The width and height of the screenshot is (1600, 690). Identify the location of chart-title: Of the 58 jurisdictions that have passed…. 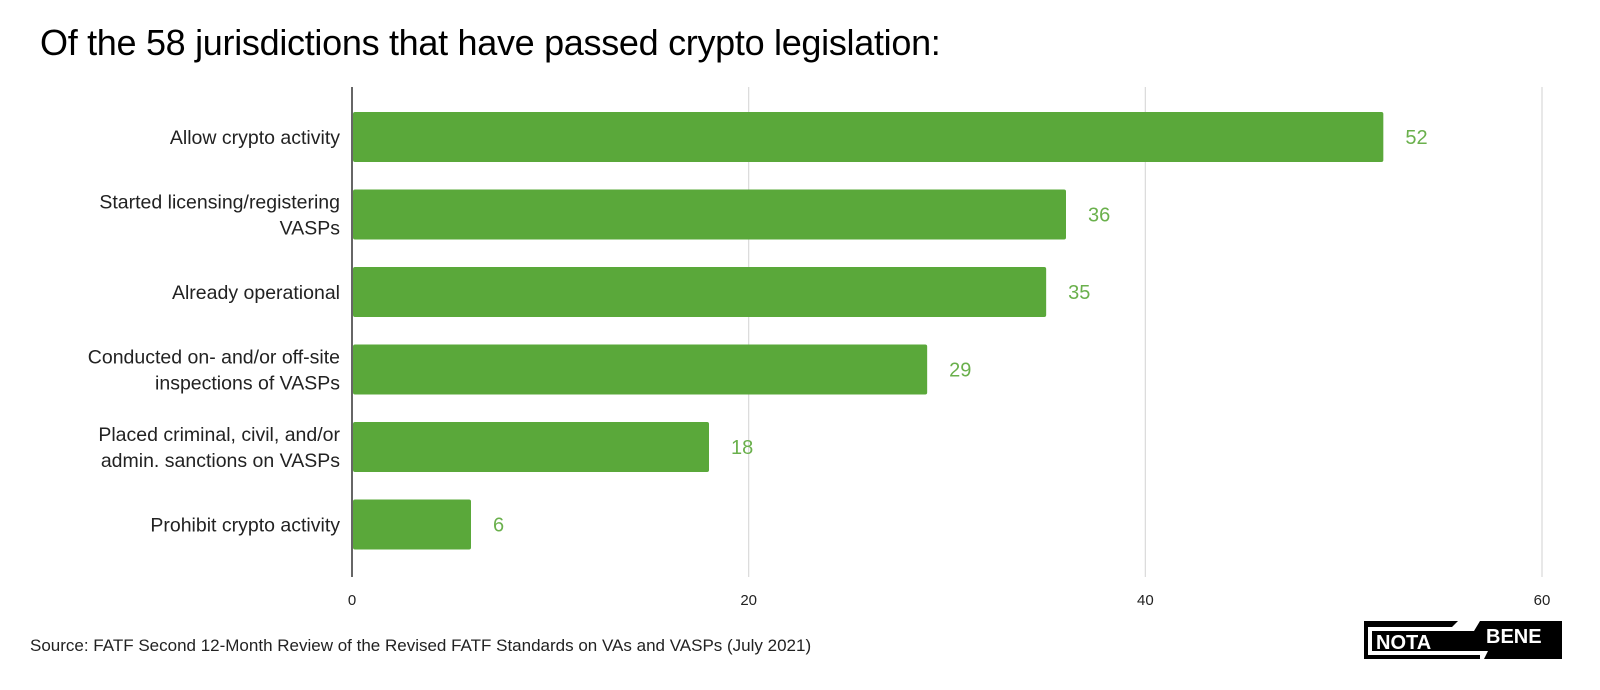
(490, 42).